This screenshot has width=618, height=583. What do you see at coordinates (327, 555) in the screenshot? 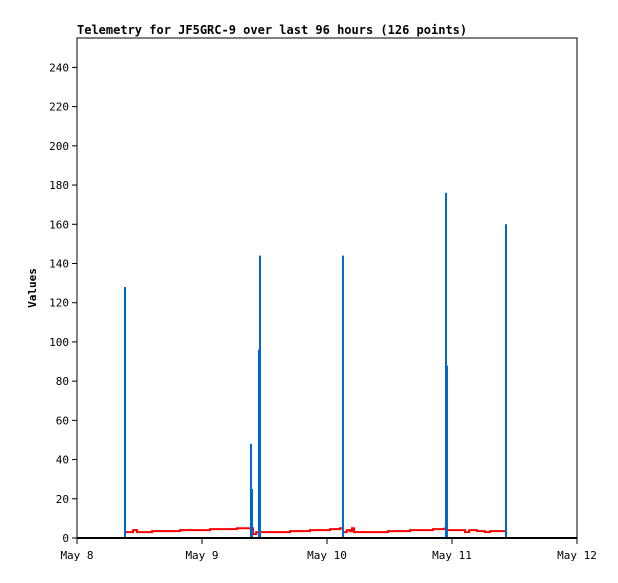
I see `x-tick-label: May 10` at bounding box center [327, 555].